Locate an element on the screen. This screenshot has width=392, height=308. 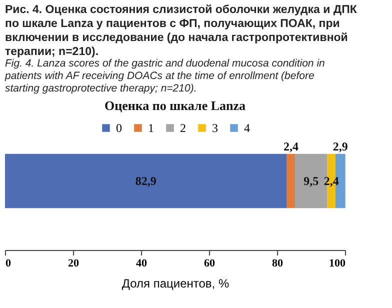
legend-label: 3 is located at coordinates (215, 128).